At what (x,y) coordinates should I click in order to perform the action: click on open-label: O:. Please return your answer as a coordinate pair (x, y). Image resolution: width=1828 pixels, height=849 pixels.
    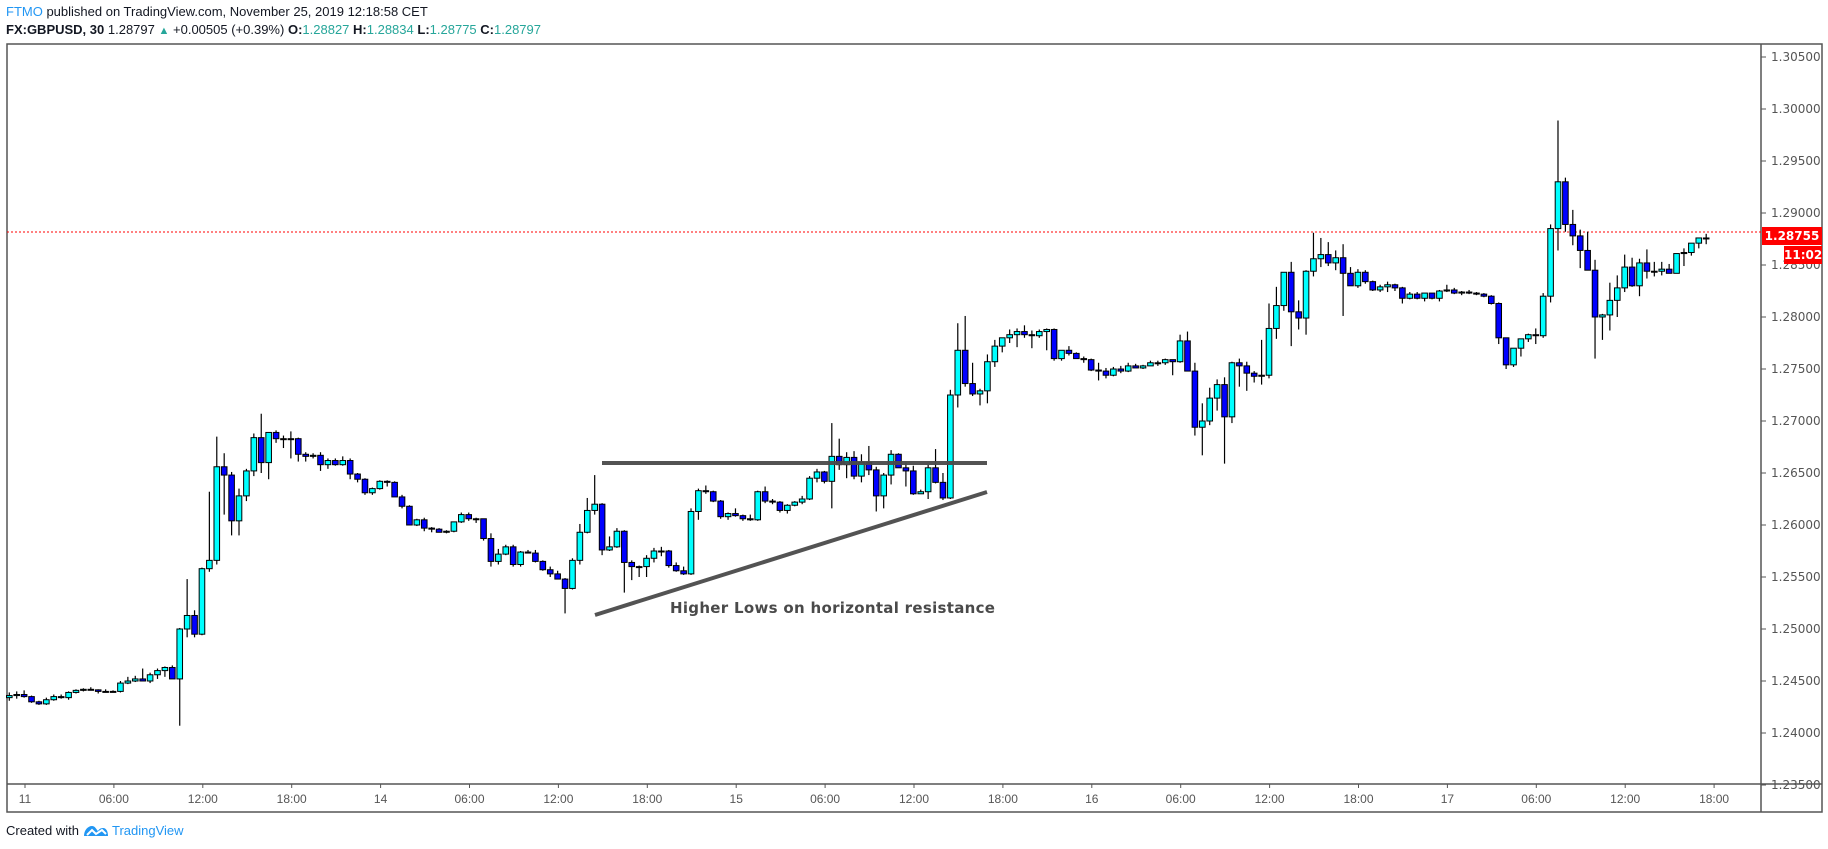
    Looking at the image, I should click on (295, 29).